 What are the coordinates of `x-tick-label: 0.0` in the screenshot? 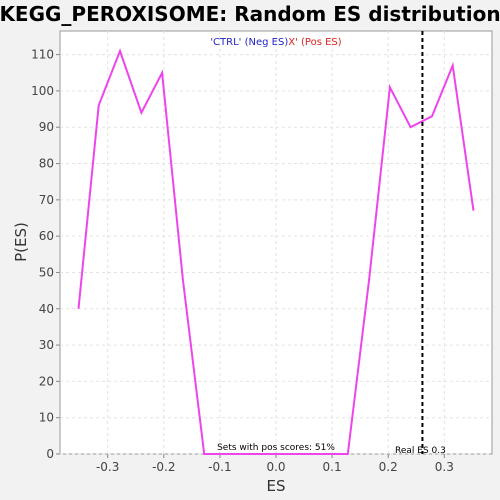 It's located at (275, 467).